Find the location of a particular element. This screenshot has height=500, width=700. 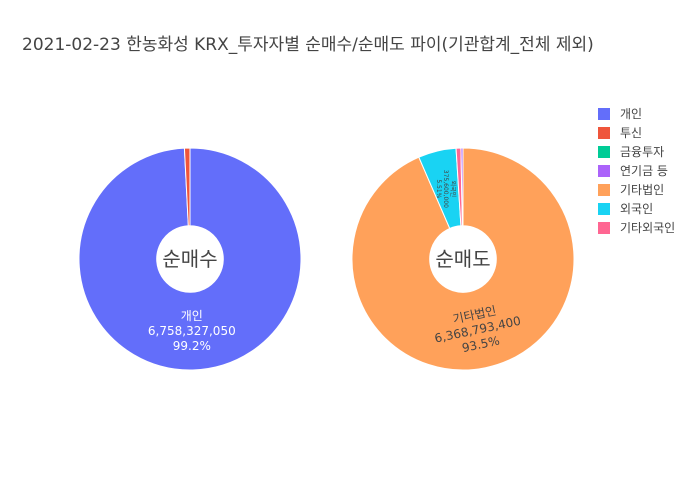

slice-label-line: 개인 is located at coordinates (192, 316).